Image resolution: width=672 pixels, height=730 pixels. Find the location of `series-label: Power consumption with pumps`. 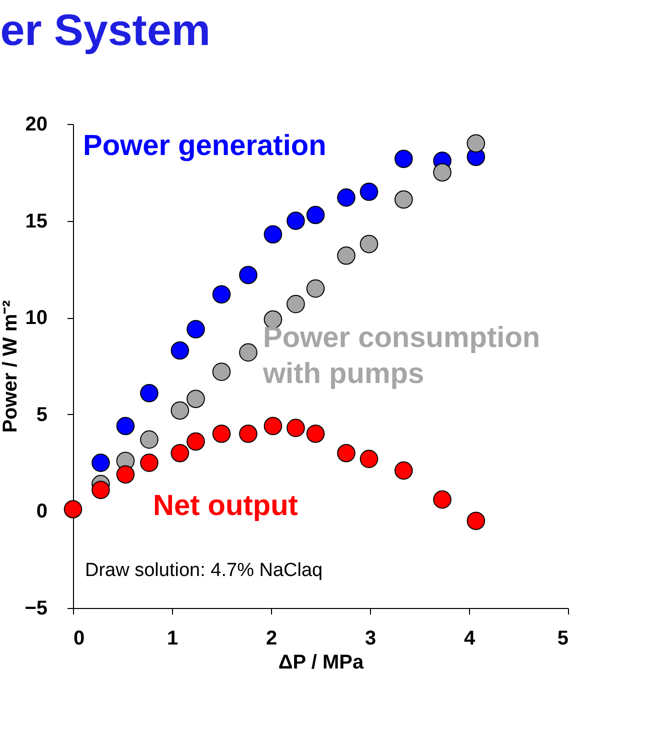

series-label: Power consumption with pumps is located at coordinates (401, 356).